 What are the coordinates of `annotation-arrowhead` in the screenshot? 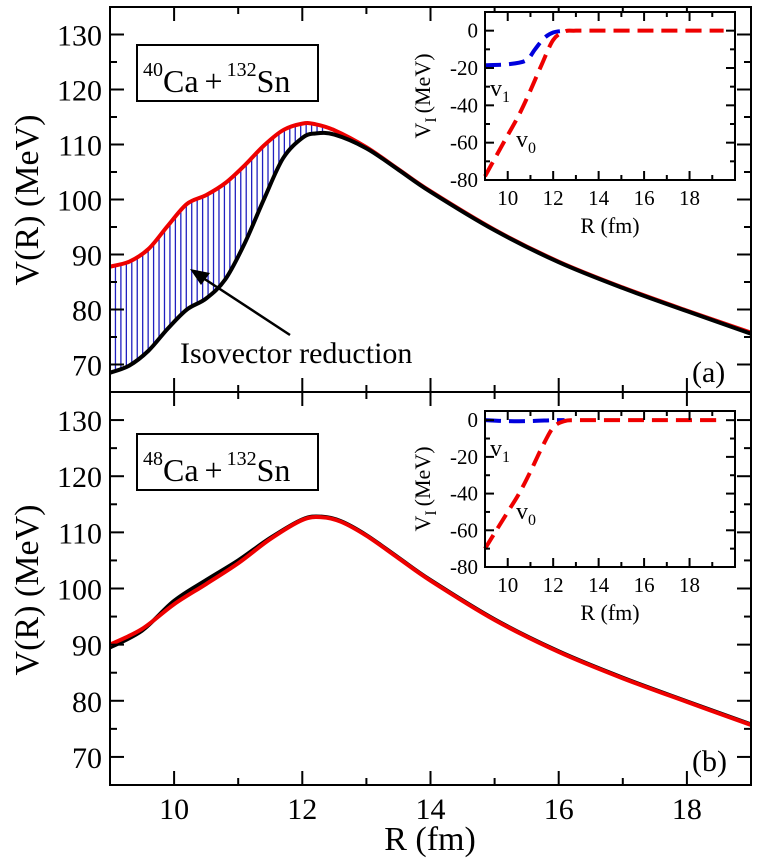 It's located at (200, 277).